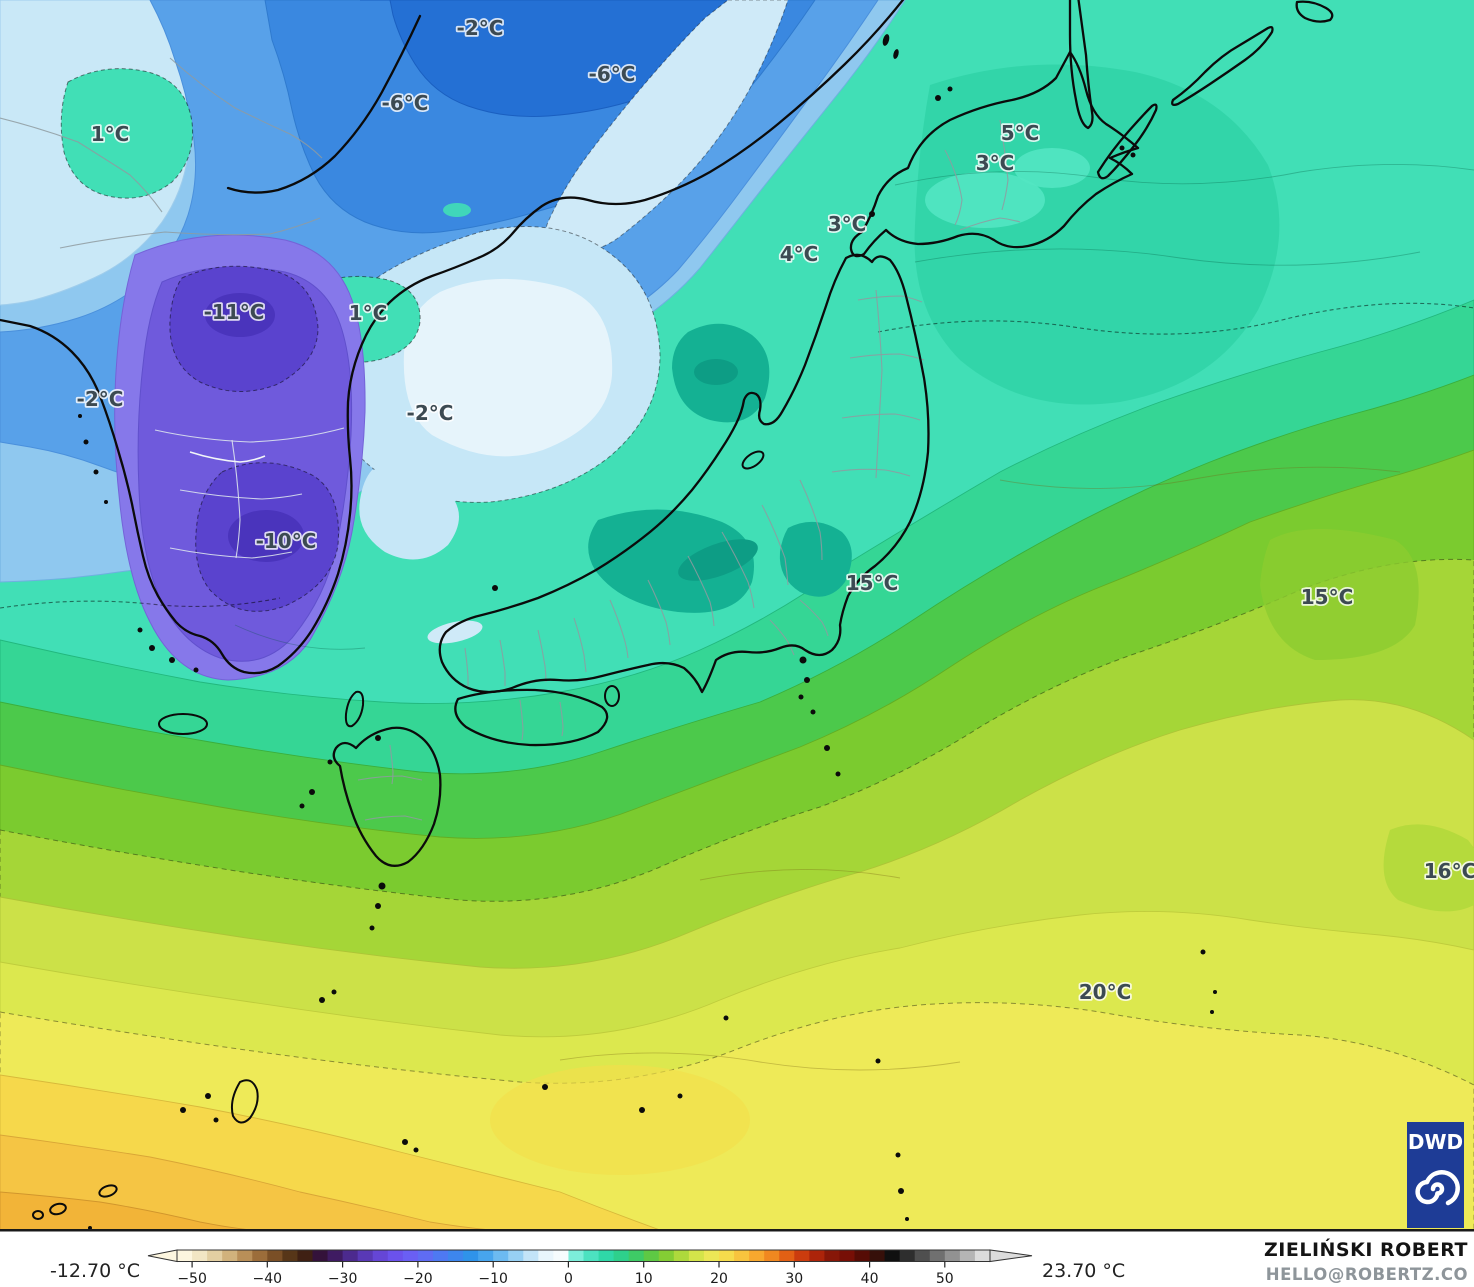 The height and width of the screenshot is (1287, 1474). Describe the element at coordinates (95, 1271) in the screenshot. I see `colorbar-min-value: -12.70 °C` at that location.